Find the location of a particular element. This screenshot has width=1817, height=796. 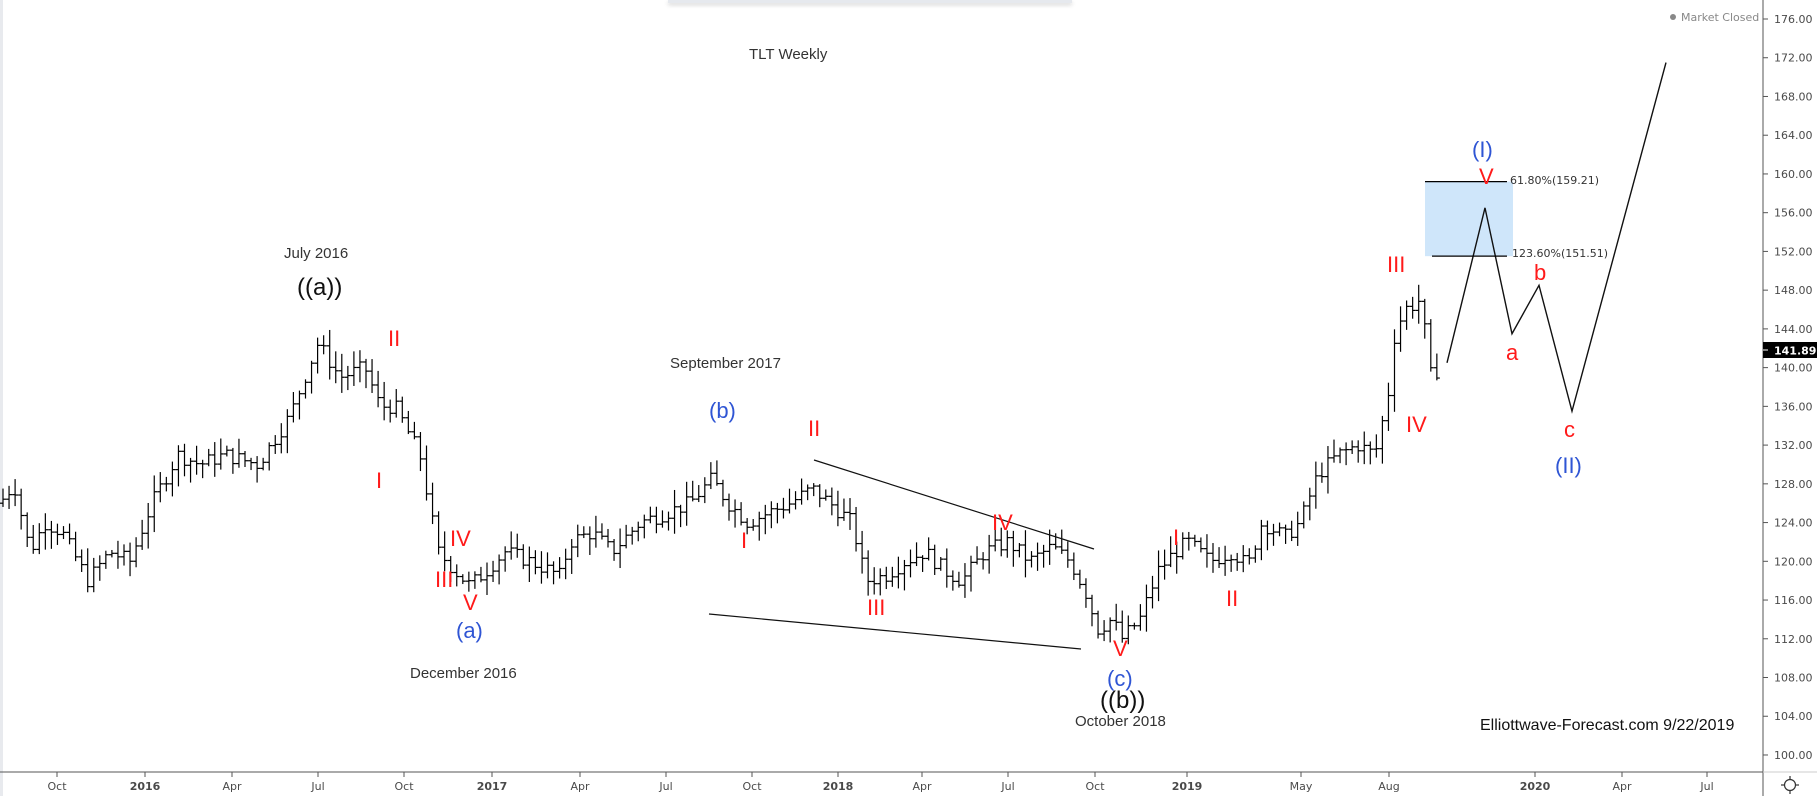

time-tick-label: 2019 is located at coordinates (1187, 786).